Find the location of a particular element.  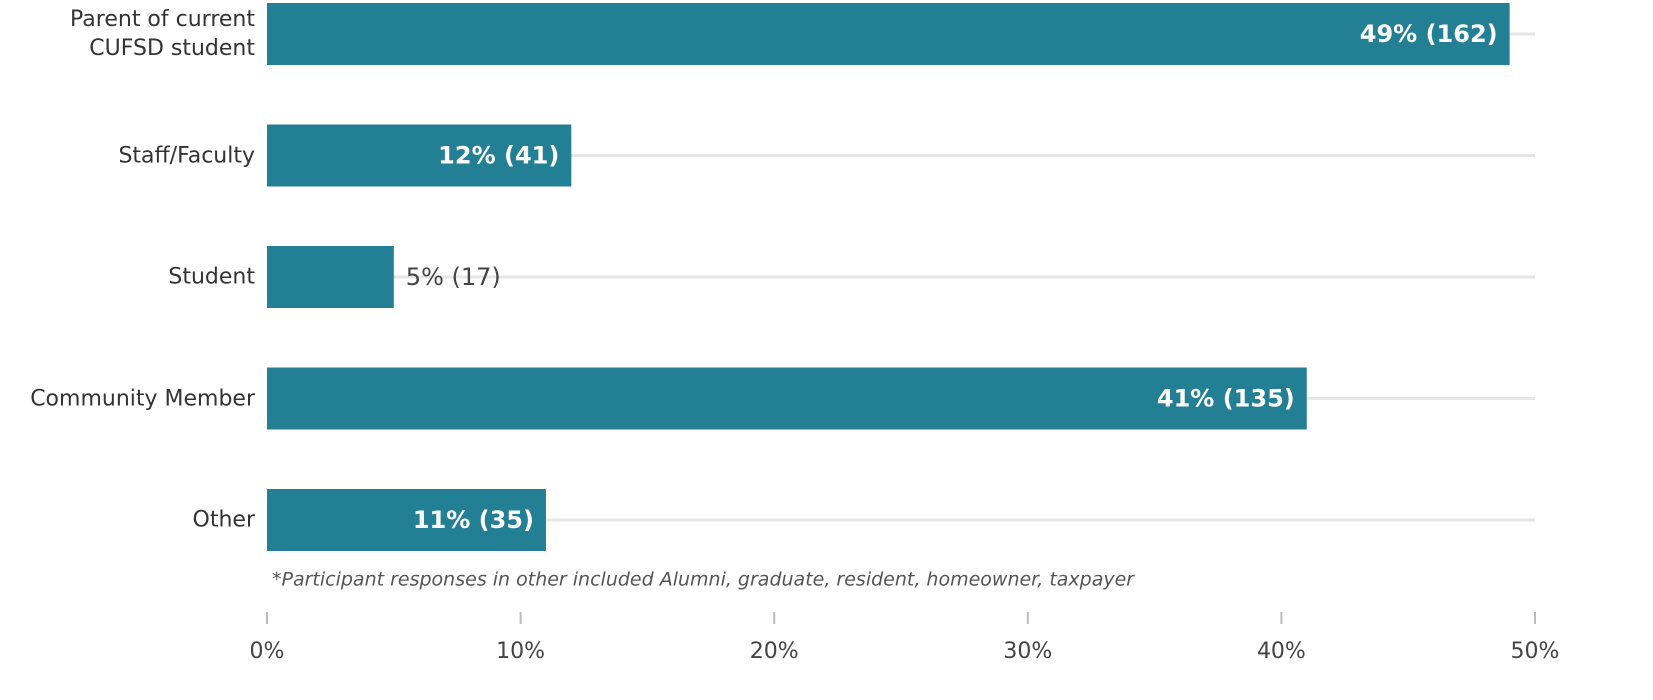

x-tick-label: 20% is located at coordinates (774, 651).